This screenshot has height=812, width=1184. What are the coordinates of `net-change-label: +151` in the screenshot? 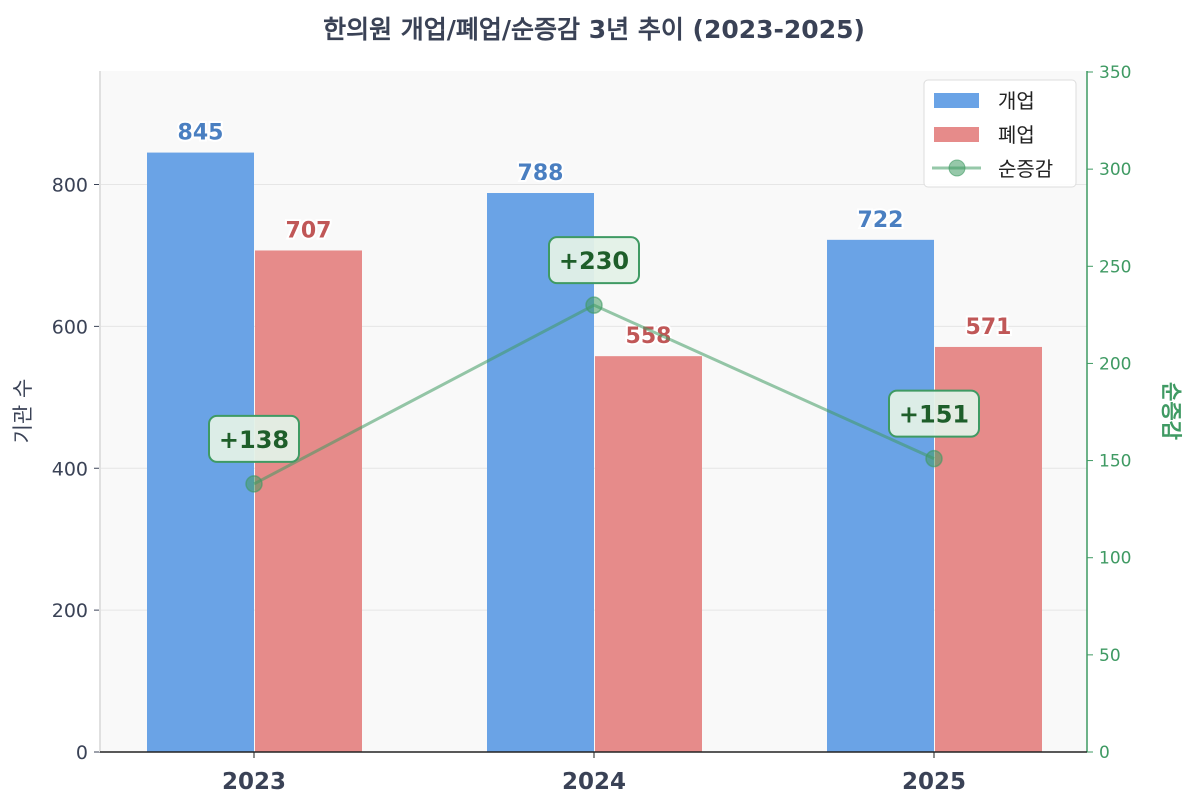 It's located at (934, 415).